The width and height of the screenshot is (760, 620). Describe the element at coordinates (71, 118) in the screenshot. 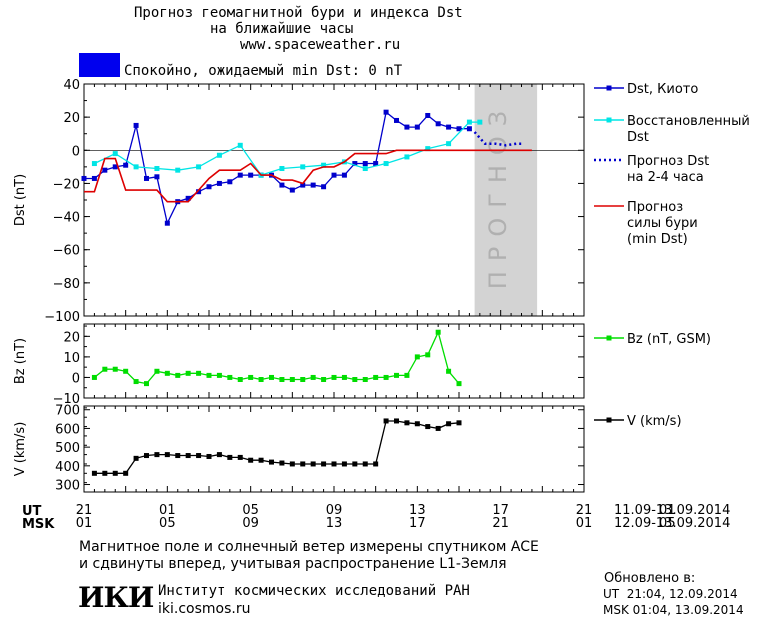

I see `y-tick-label: 20` at that location.